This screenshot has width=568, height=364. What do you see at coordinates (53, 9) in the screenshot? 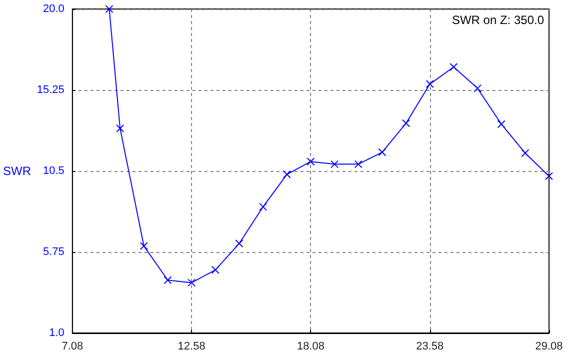
I see `y-tick-label: 20.0` at bounding box center [53, 9].